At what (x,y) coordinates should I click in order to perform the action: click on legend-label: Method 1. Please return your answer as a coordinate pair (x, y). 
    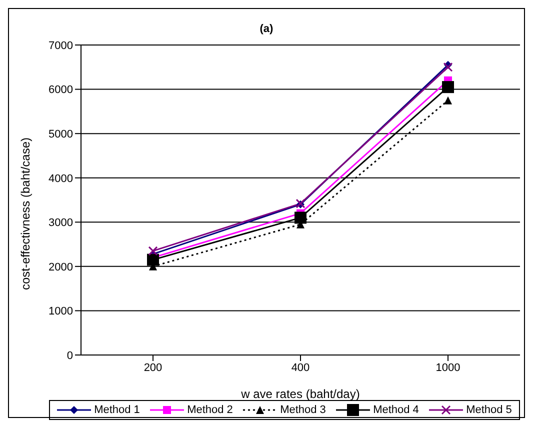
    Looking at the image, I should click on (116, 410).